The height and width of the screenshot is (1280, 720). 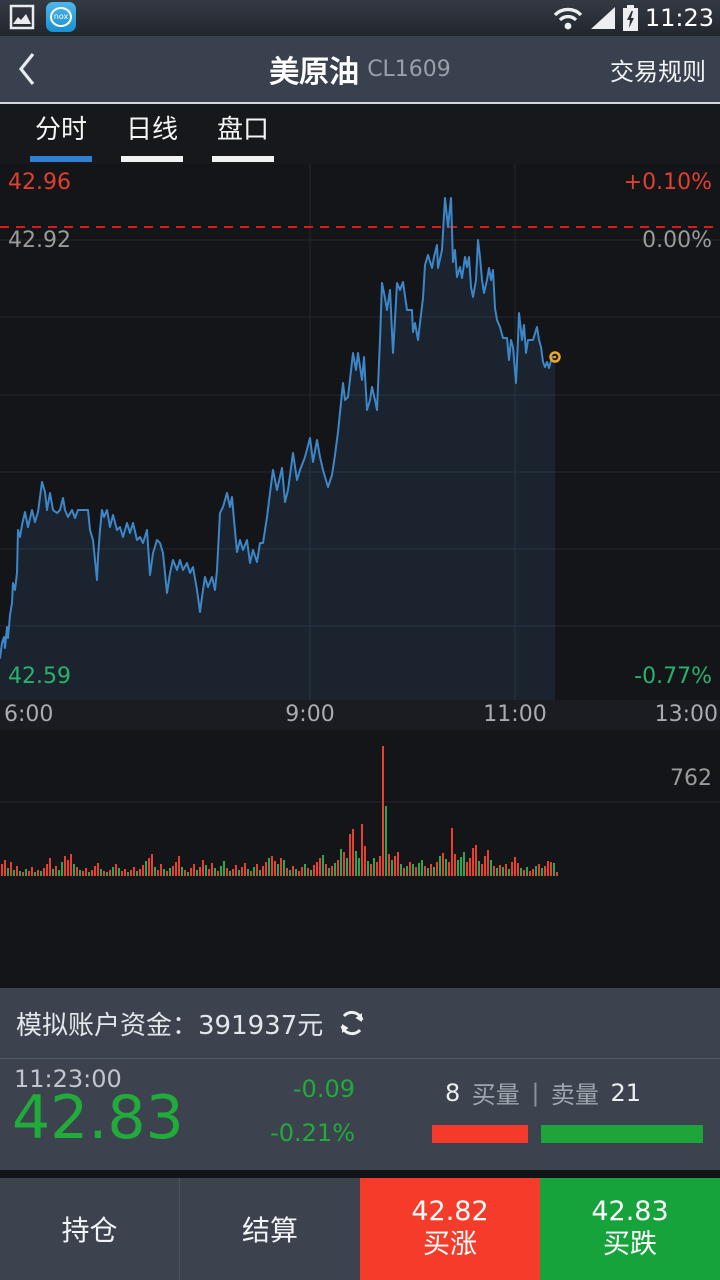 I want to click on buy-qty: 8, so click(x=453, y=1092).